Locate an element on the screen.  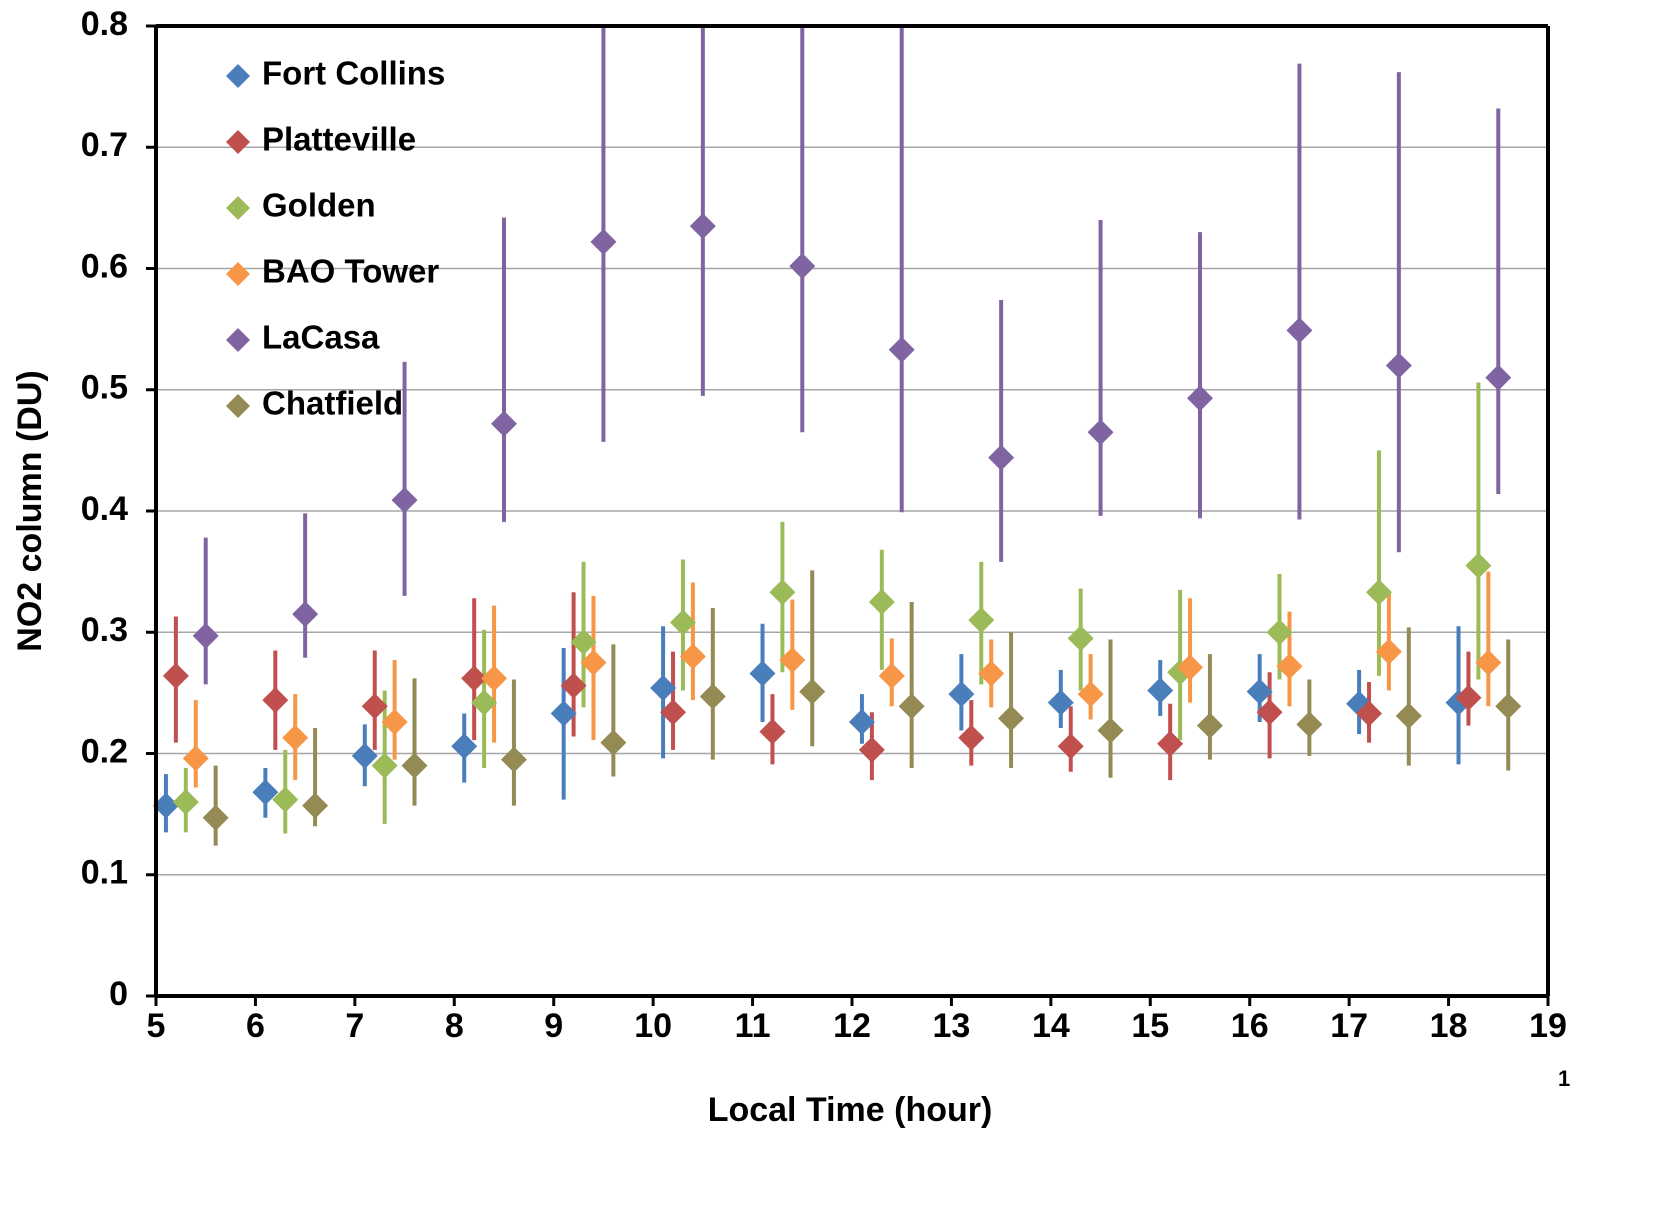
x-tick-label: 14 is located at coordinates (1051, 1026).